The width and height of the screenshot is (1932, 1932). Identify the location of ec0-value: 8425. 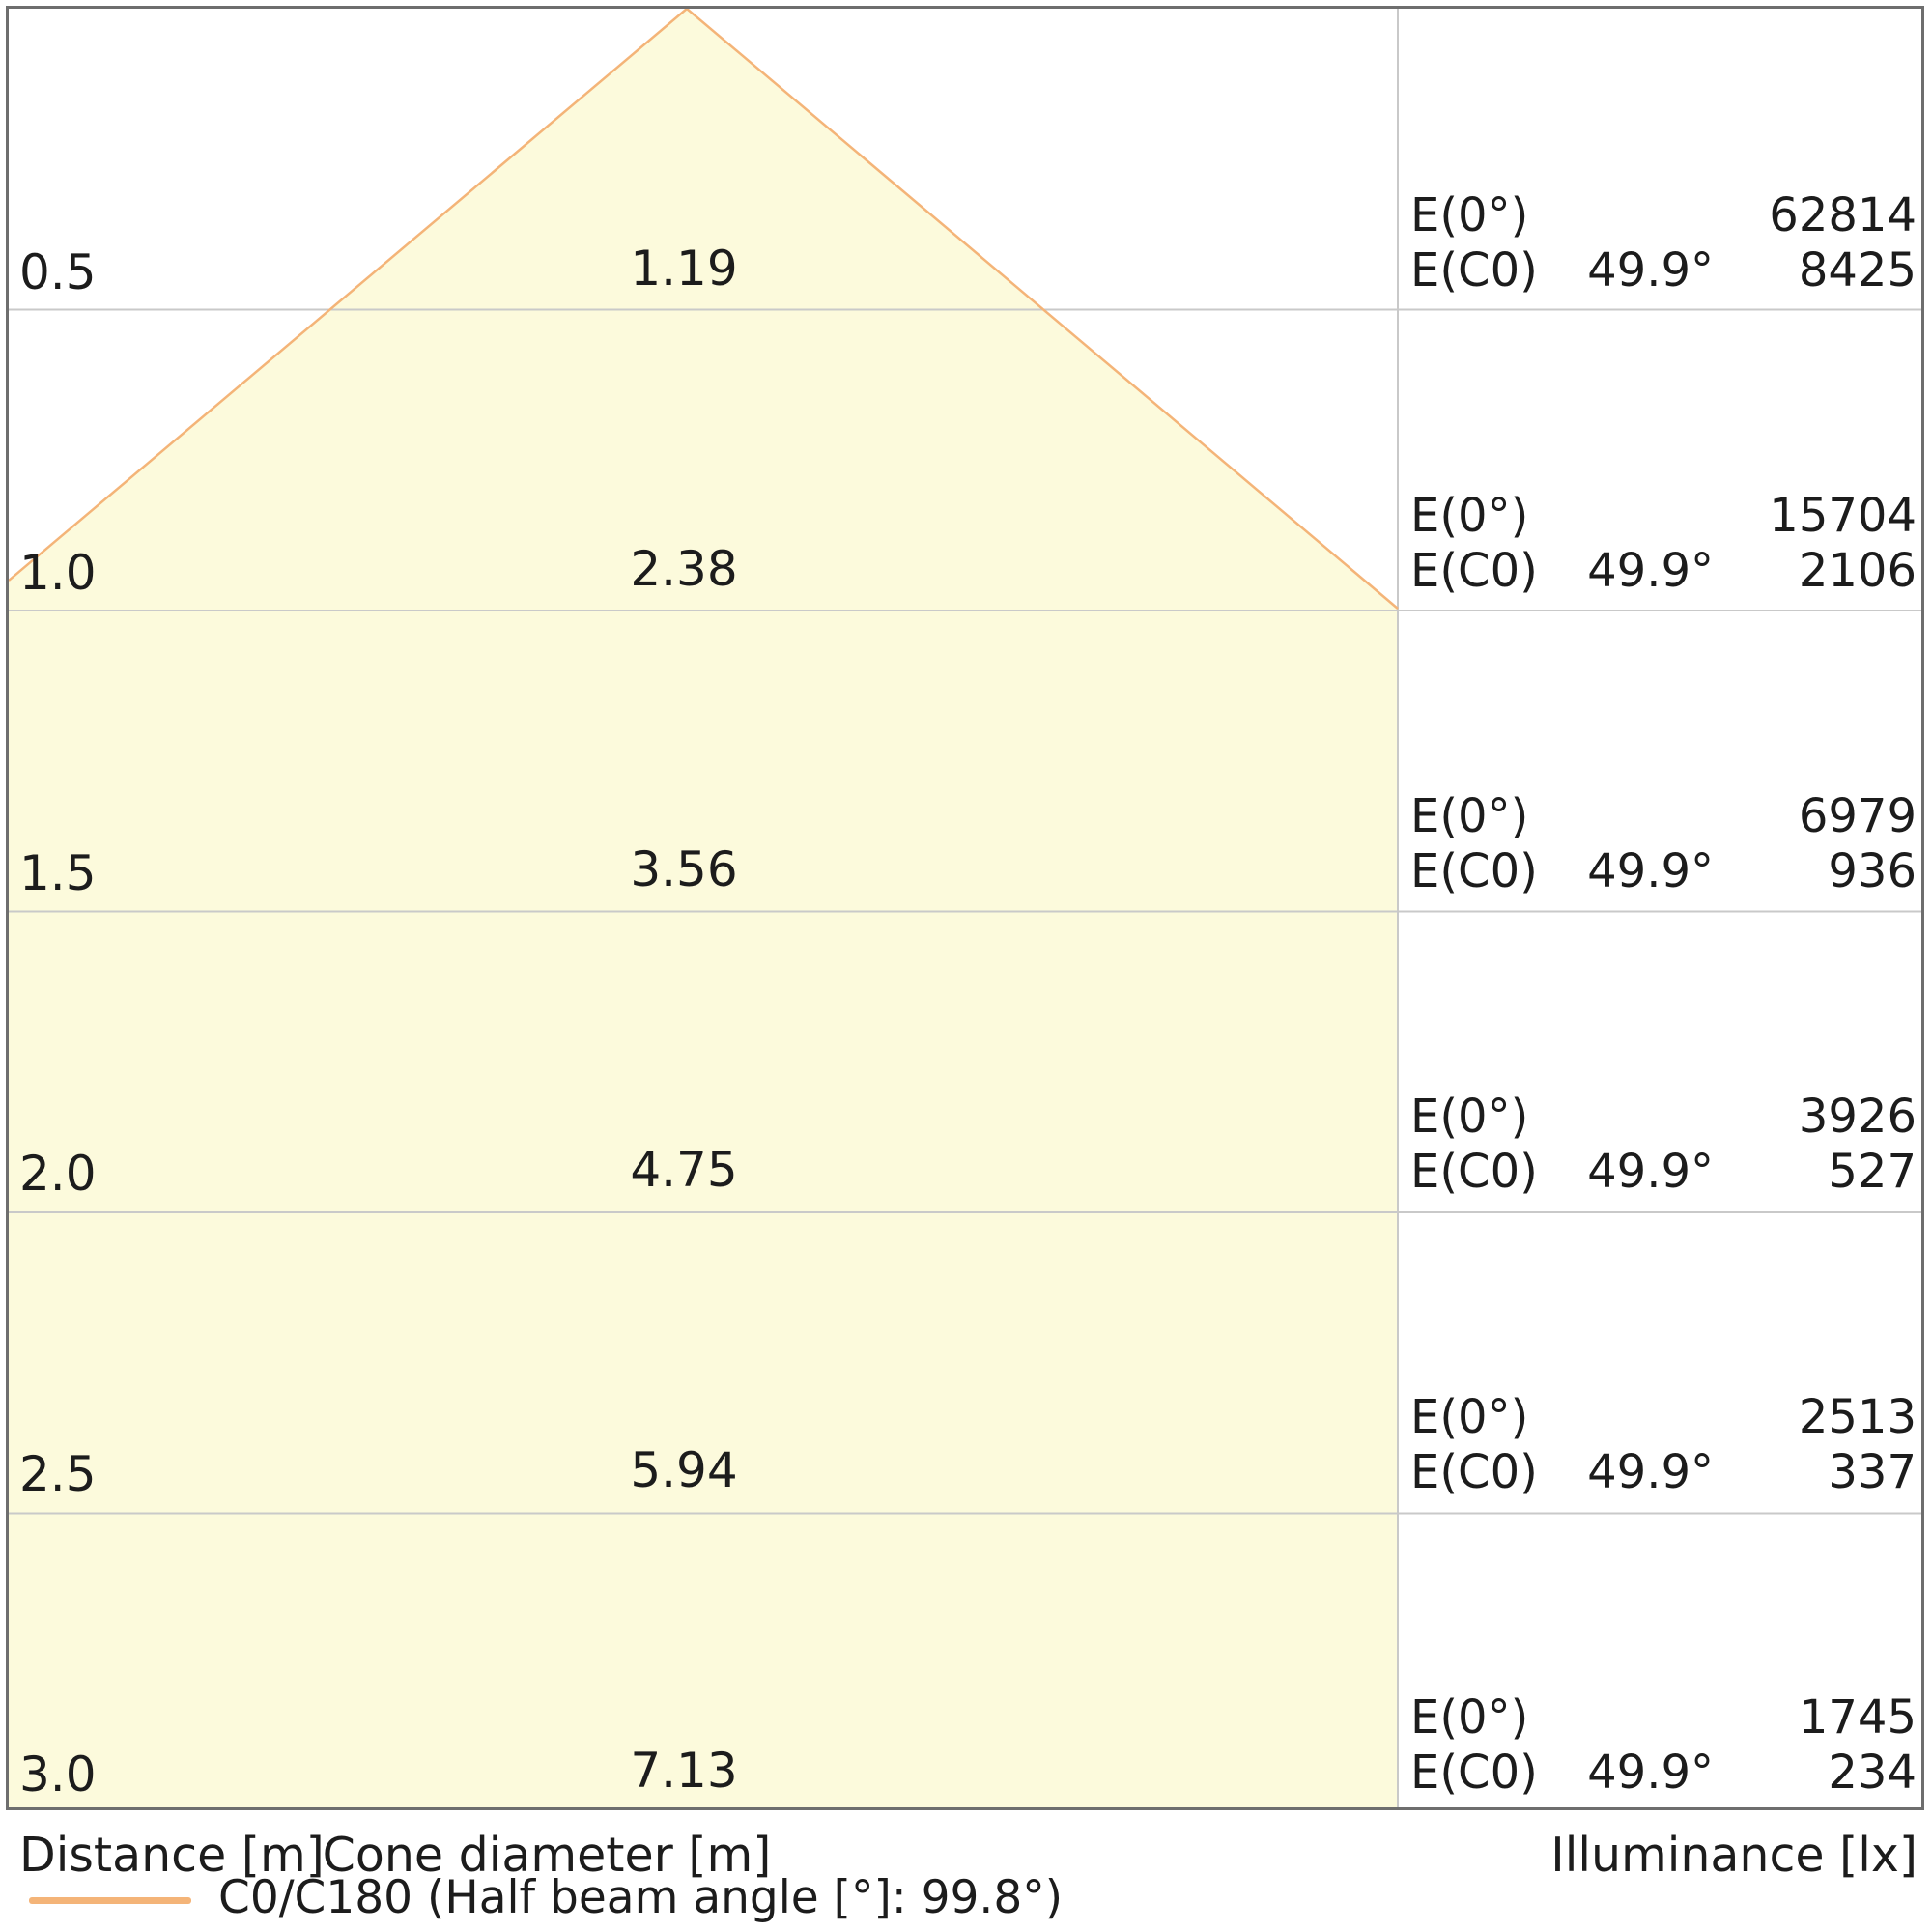
(1857, 270).